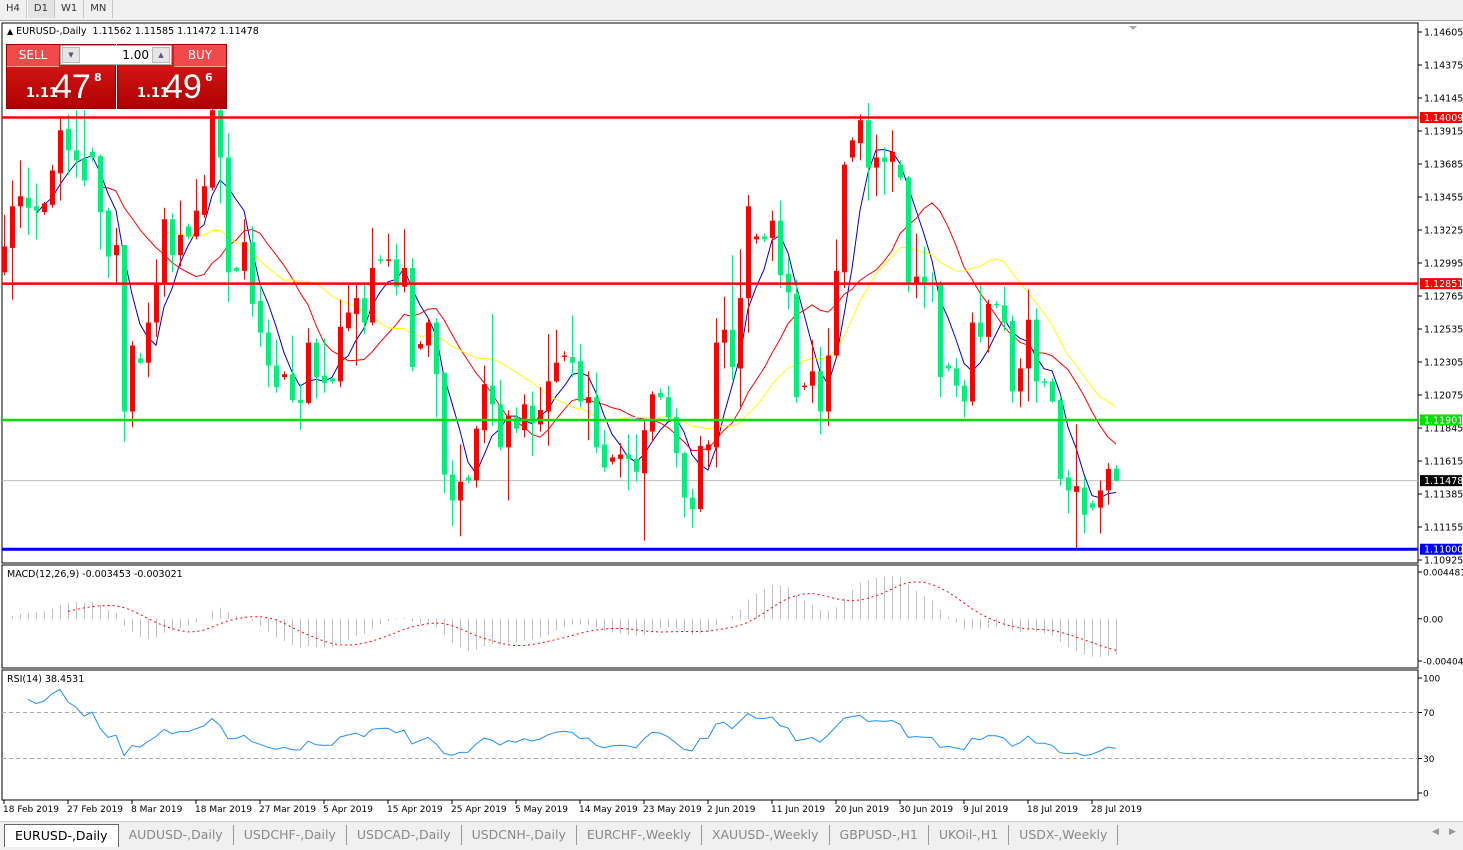 The height and width of the screenshot is (850, 1463). What do you see at coordinates (1443, 231) in the screenshot?
I see `price-tick-label: 1.13225` at bounding box center [1443, 231].